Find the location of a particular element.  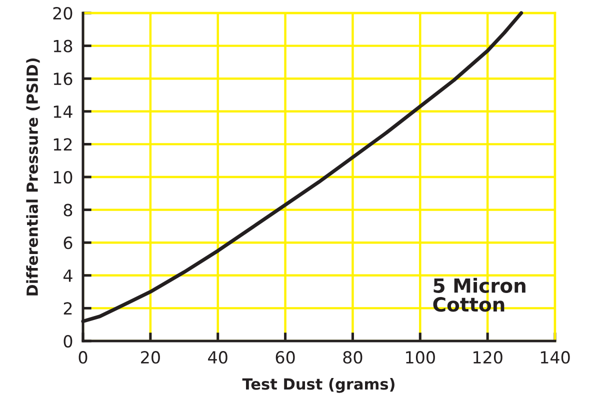

y-tick-label: 0 is located at coordinates (68, 341).